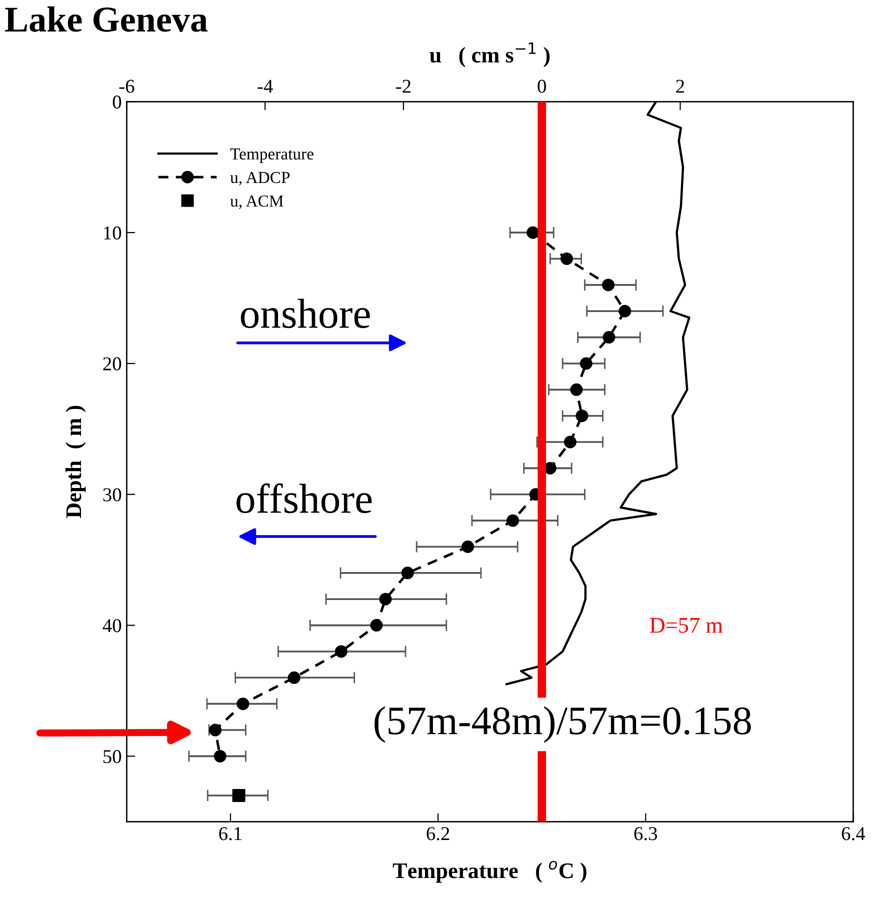 The height and width of the screenshot is (916, 886). What do you see at coordinates (260, 179) in the screenshot?
I see `legend-label: u, ADCP` at bounding box center [260, 179].